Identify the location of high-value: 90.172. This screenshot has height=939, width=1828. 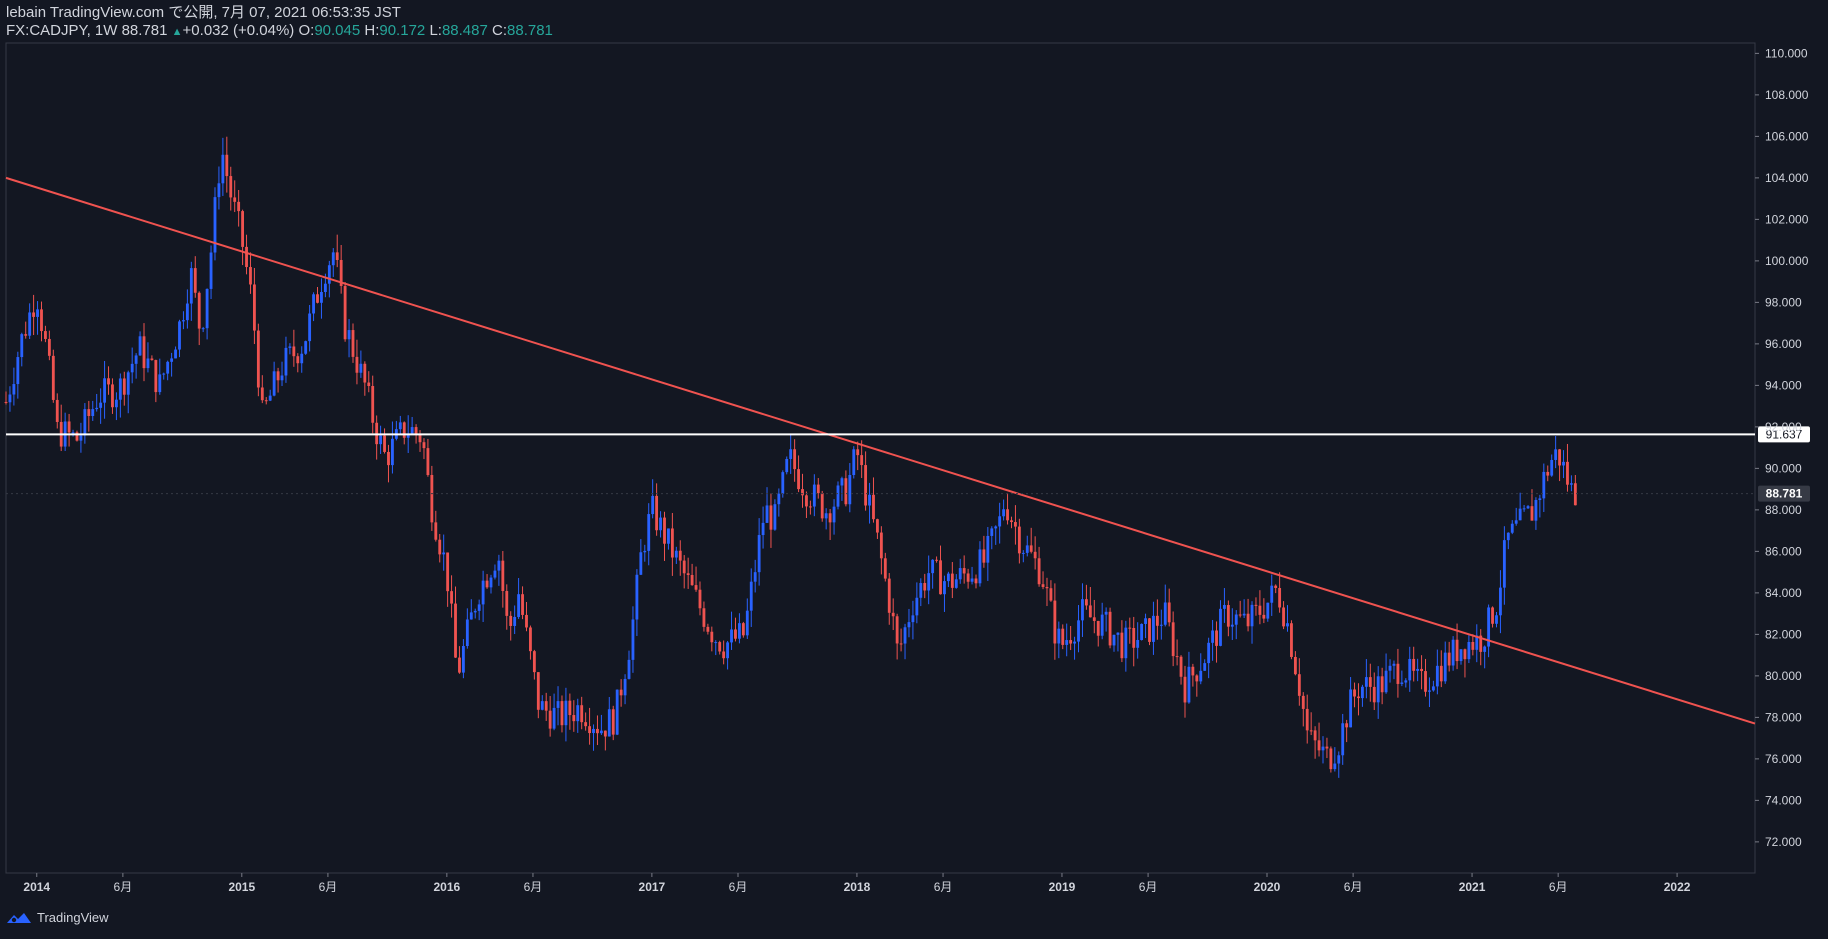
(402, 30).